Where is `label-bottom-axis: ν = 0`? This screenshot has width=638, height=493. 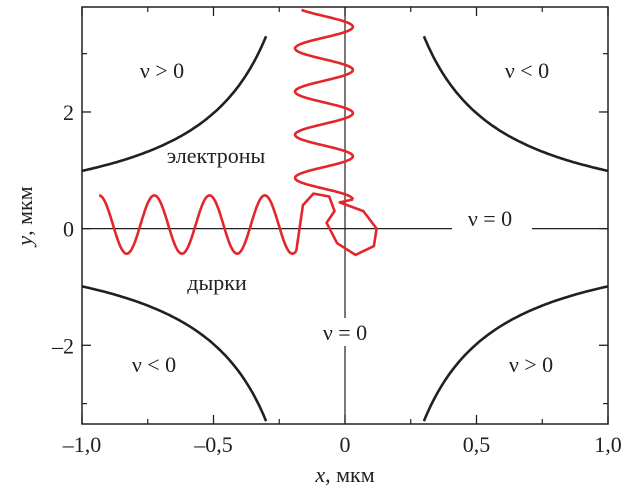 label-bottom-axis: ν = 0 is located at coordinates (345, 332).